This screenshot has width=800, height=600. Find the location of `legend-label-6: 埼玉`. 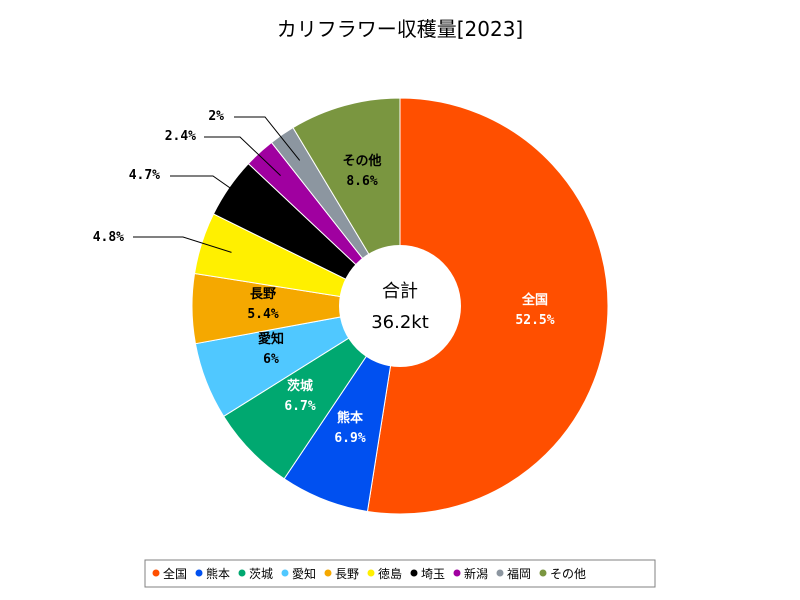

legend-label-6: 埼玉 is located at coordinates (433, 574).